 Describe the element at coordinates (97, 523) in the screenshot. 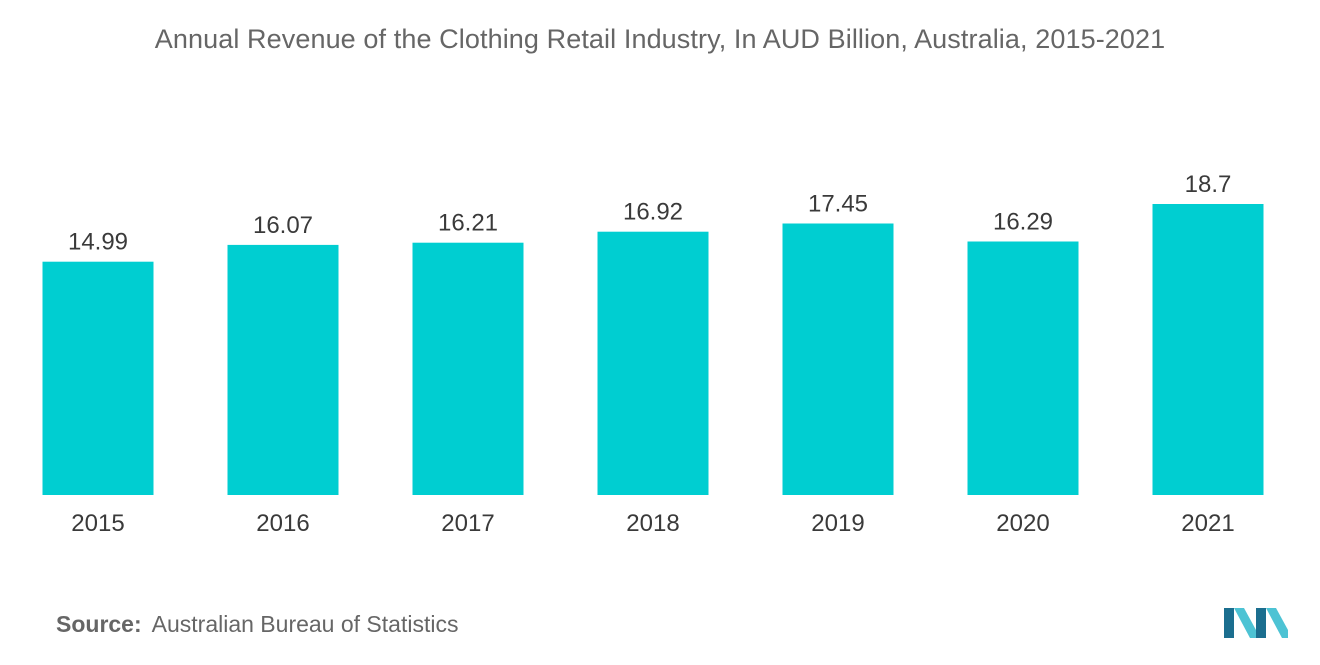

I see `x-tick-label-2015: 2015` at that location.